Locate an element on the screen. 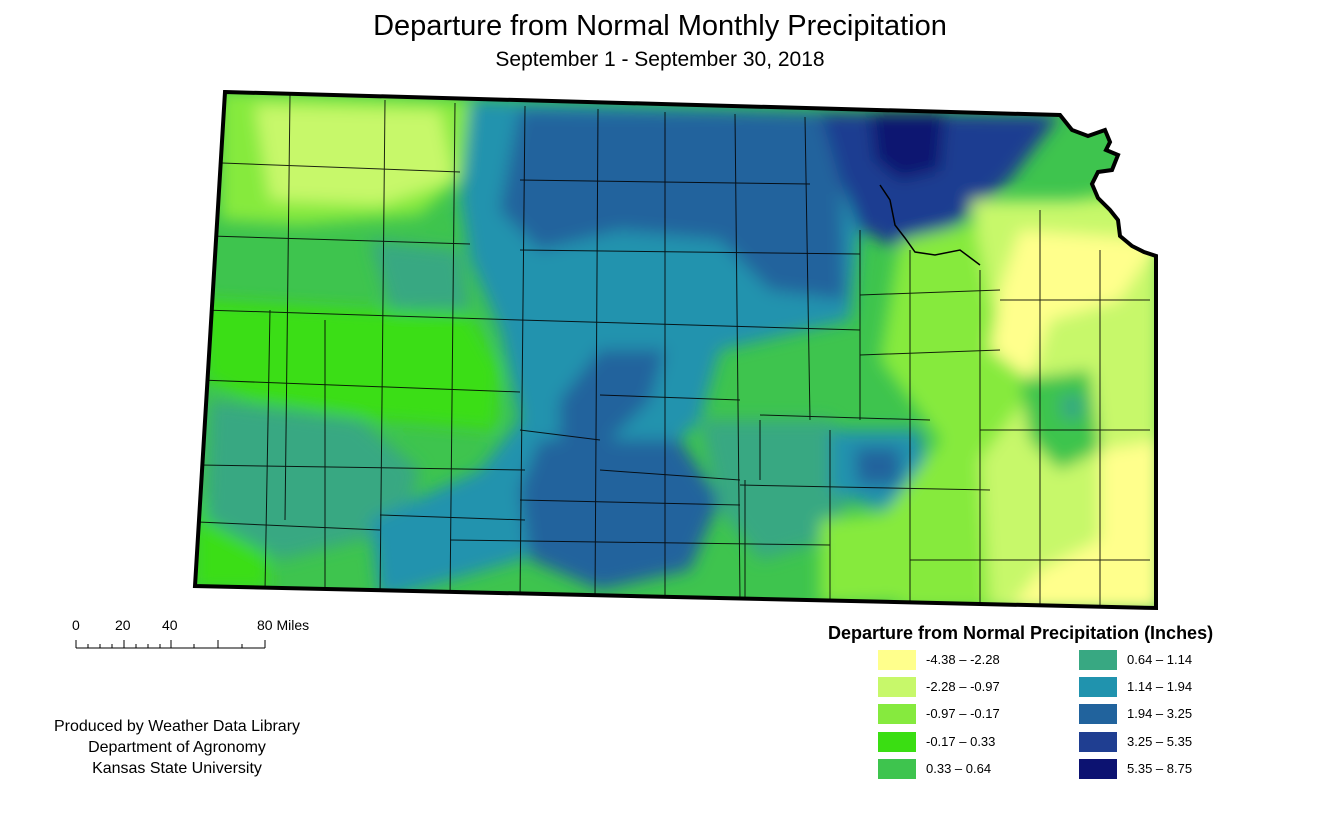  scale-tick-20: 20 is located at coordinates (123, 625).